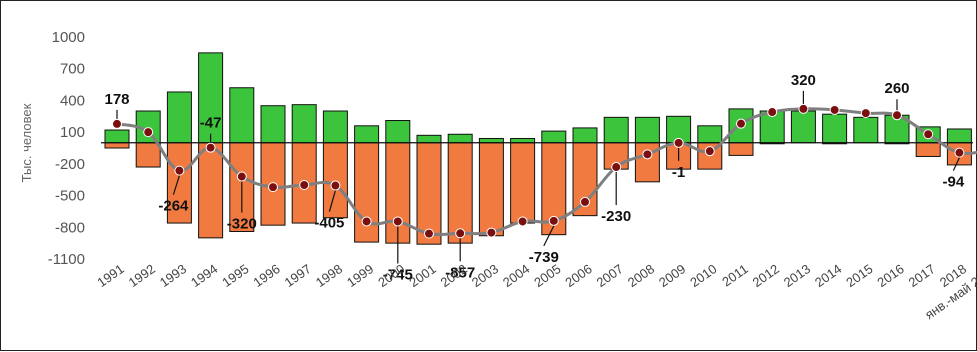  I want to click on data-label: -94, so click(954, 182).